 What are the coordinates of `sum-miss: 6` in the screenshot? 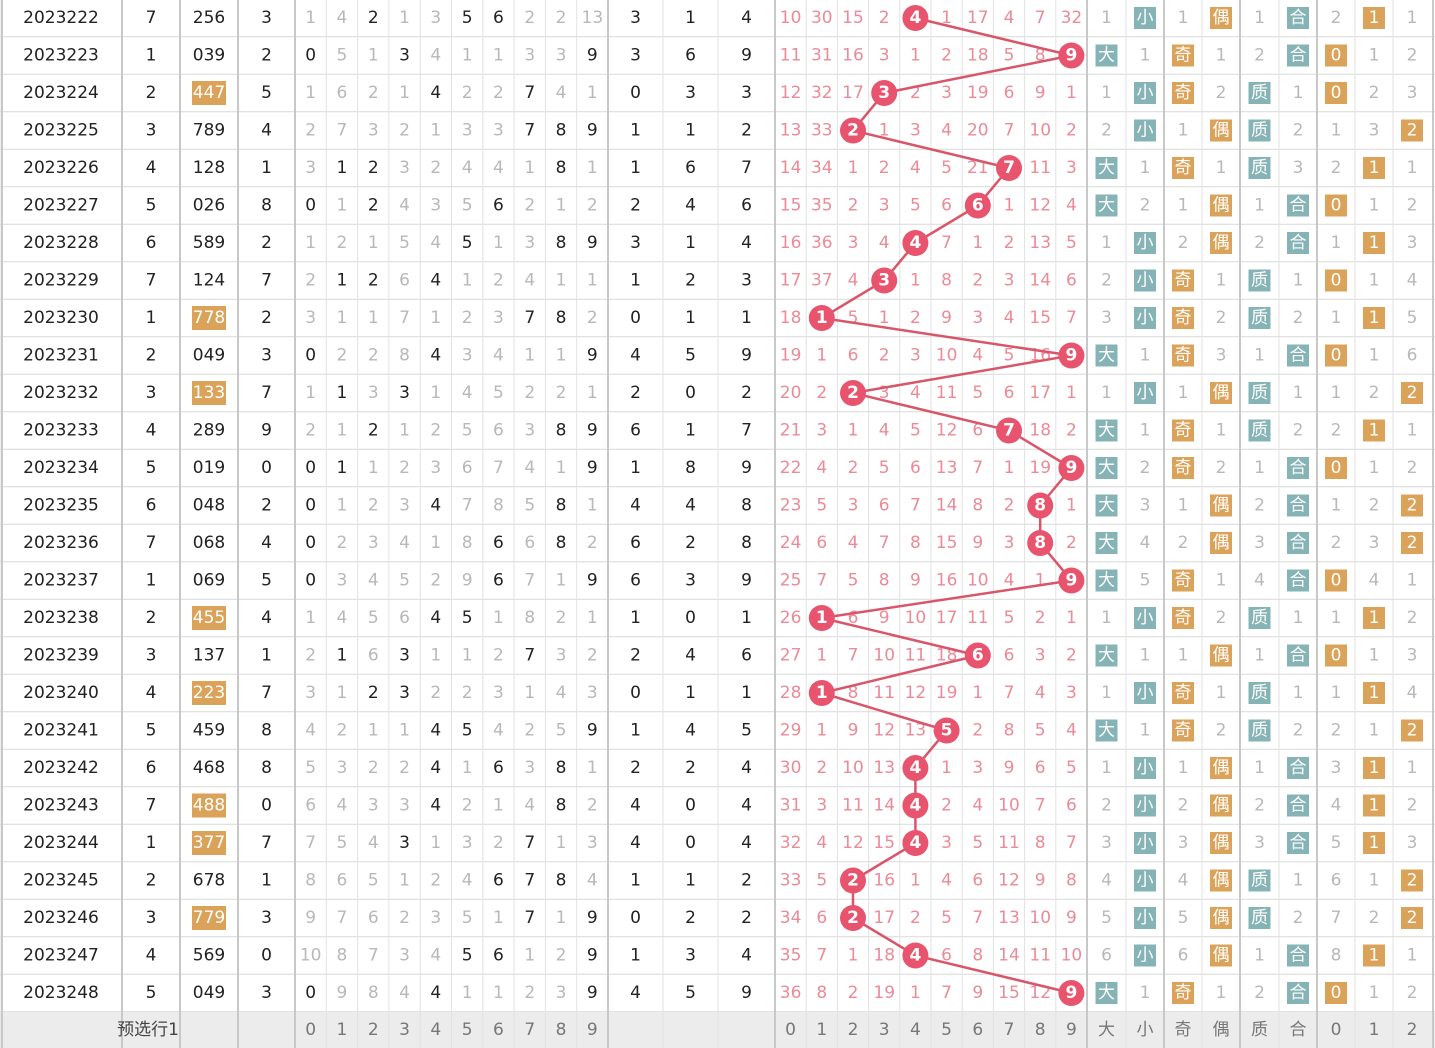 It's located at (946, 956).